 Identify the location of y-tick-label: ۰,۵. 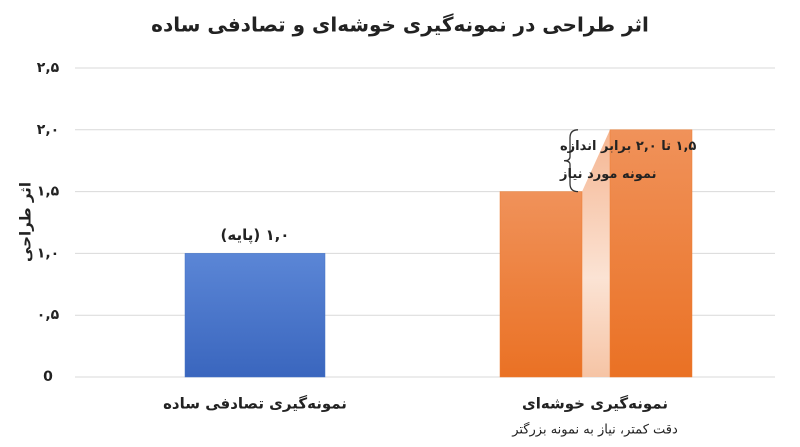
(48, 315).